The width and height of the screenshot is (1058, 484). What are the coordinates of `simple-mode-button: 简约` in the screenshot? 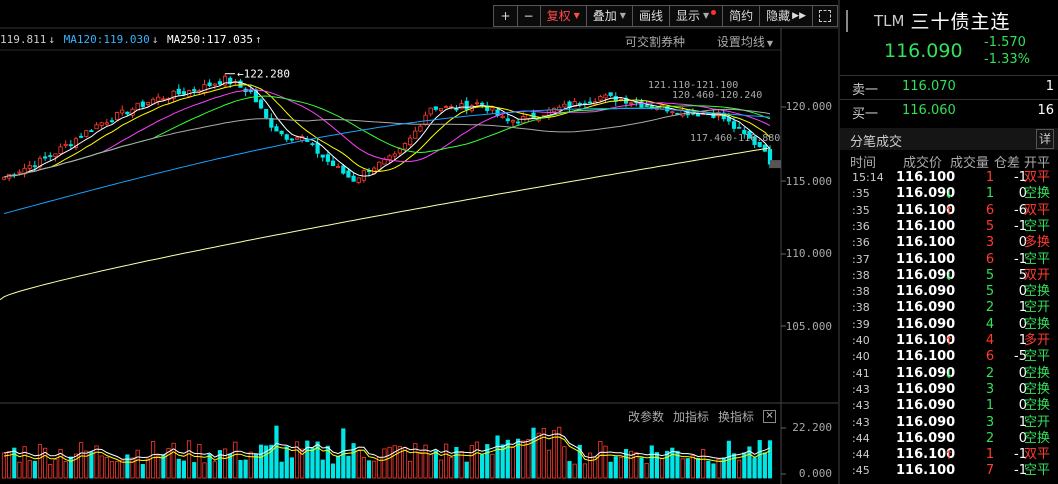 It's located at (741, 16).